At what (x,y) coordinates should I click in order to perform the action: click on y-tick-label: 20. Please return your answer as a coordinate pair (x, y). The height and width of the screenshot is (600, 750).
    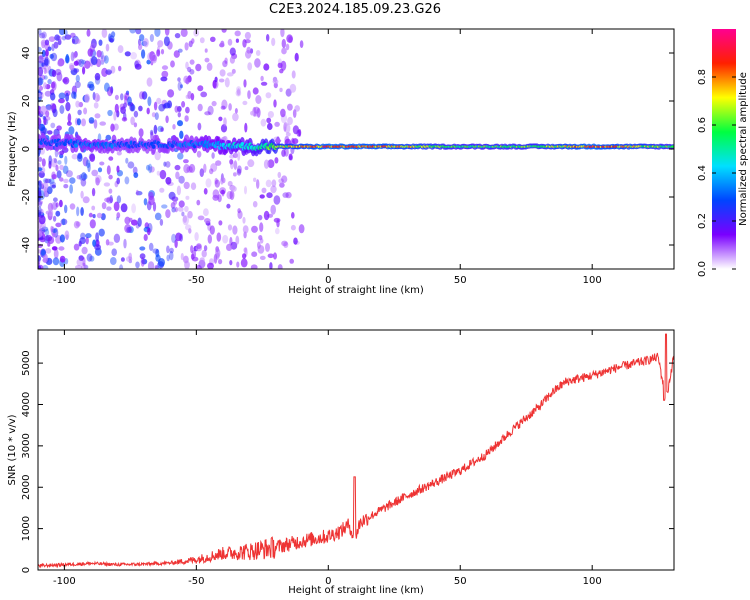
    Looking at the image, I should click on (26, 101).